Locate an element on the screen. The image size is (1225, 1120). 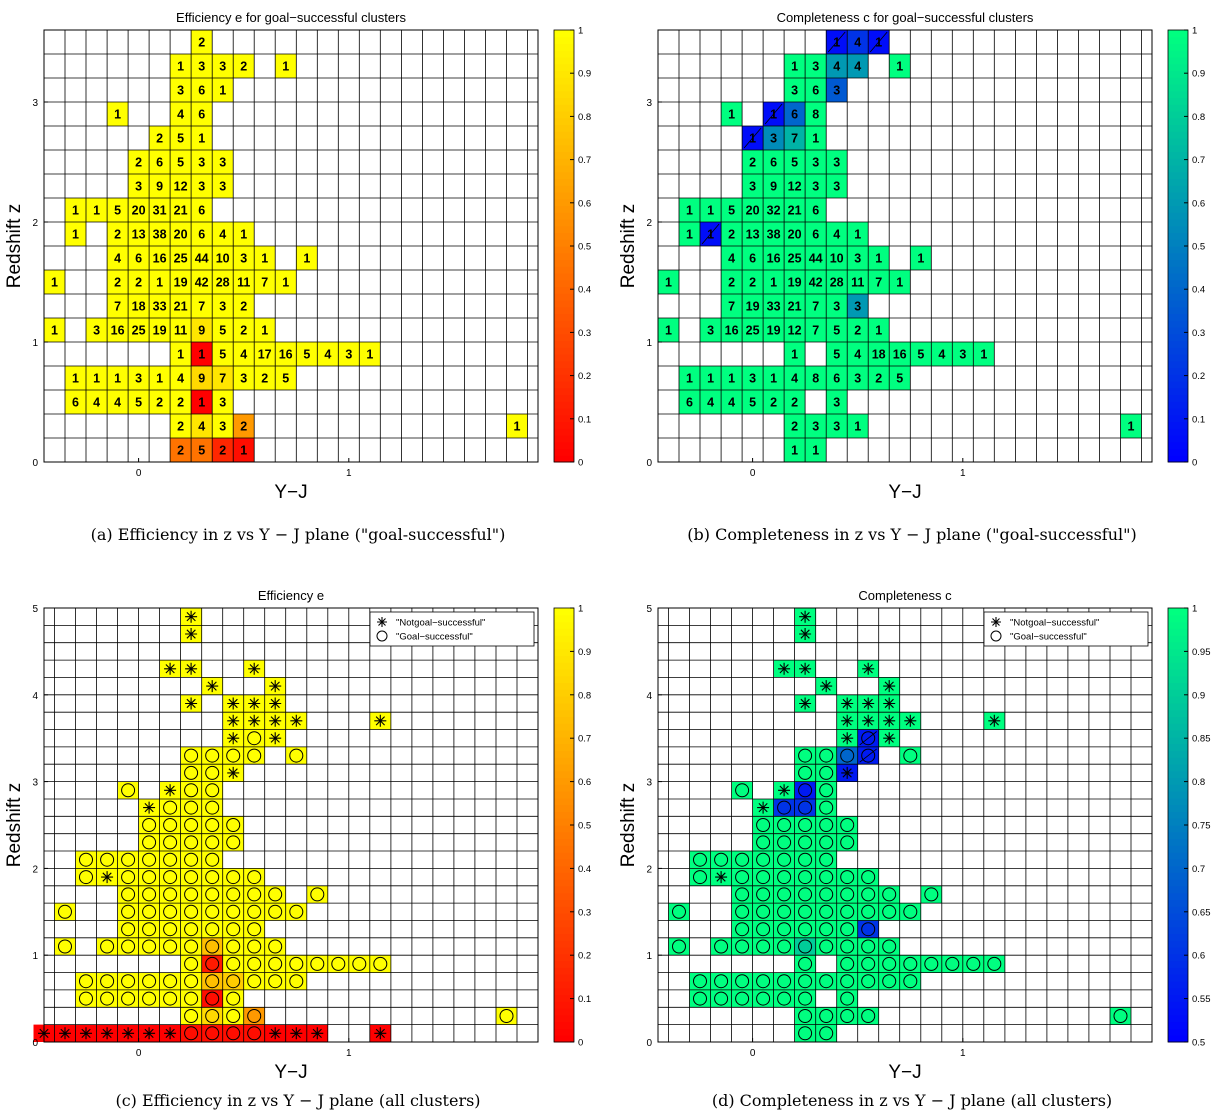
cell-count-label: 38 is located at coordinates (774, 235).